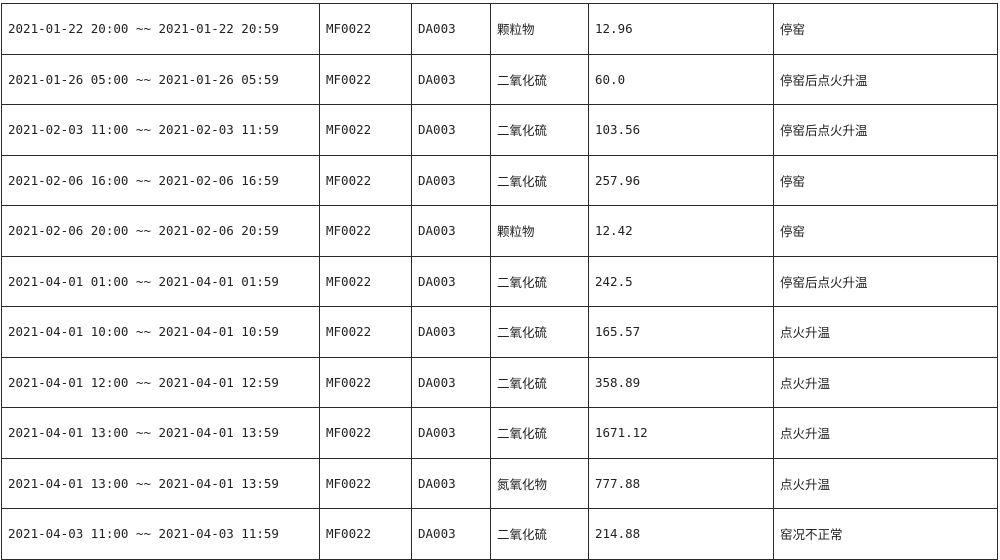 The image size is (1000, 560). Describe the element at coordinates (160, 281) in the screenshot. I see `time-period-cell: 2021-04-01 01:00 ~~ 2021-04-01 01:59` at that location.